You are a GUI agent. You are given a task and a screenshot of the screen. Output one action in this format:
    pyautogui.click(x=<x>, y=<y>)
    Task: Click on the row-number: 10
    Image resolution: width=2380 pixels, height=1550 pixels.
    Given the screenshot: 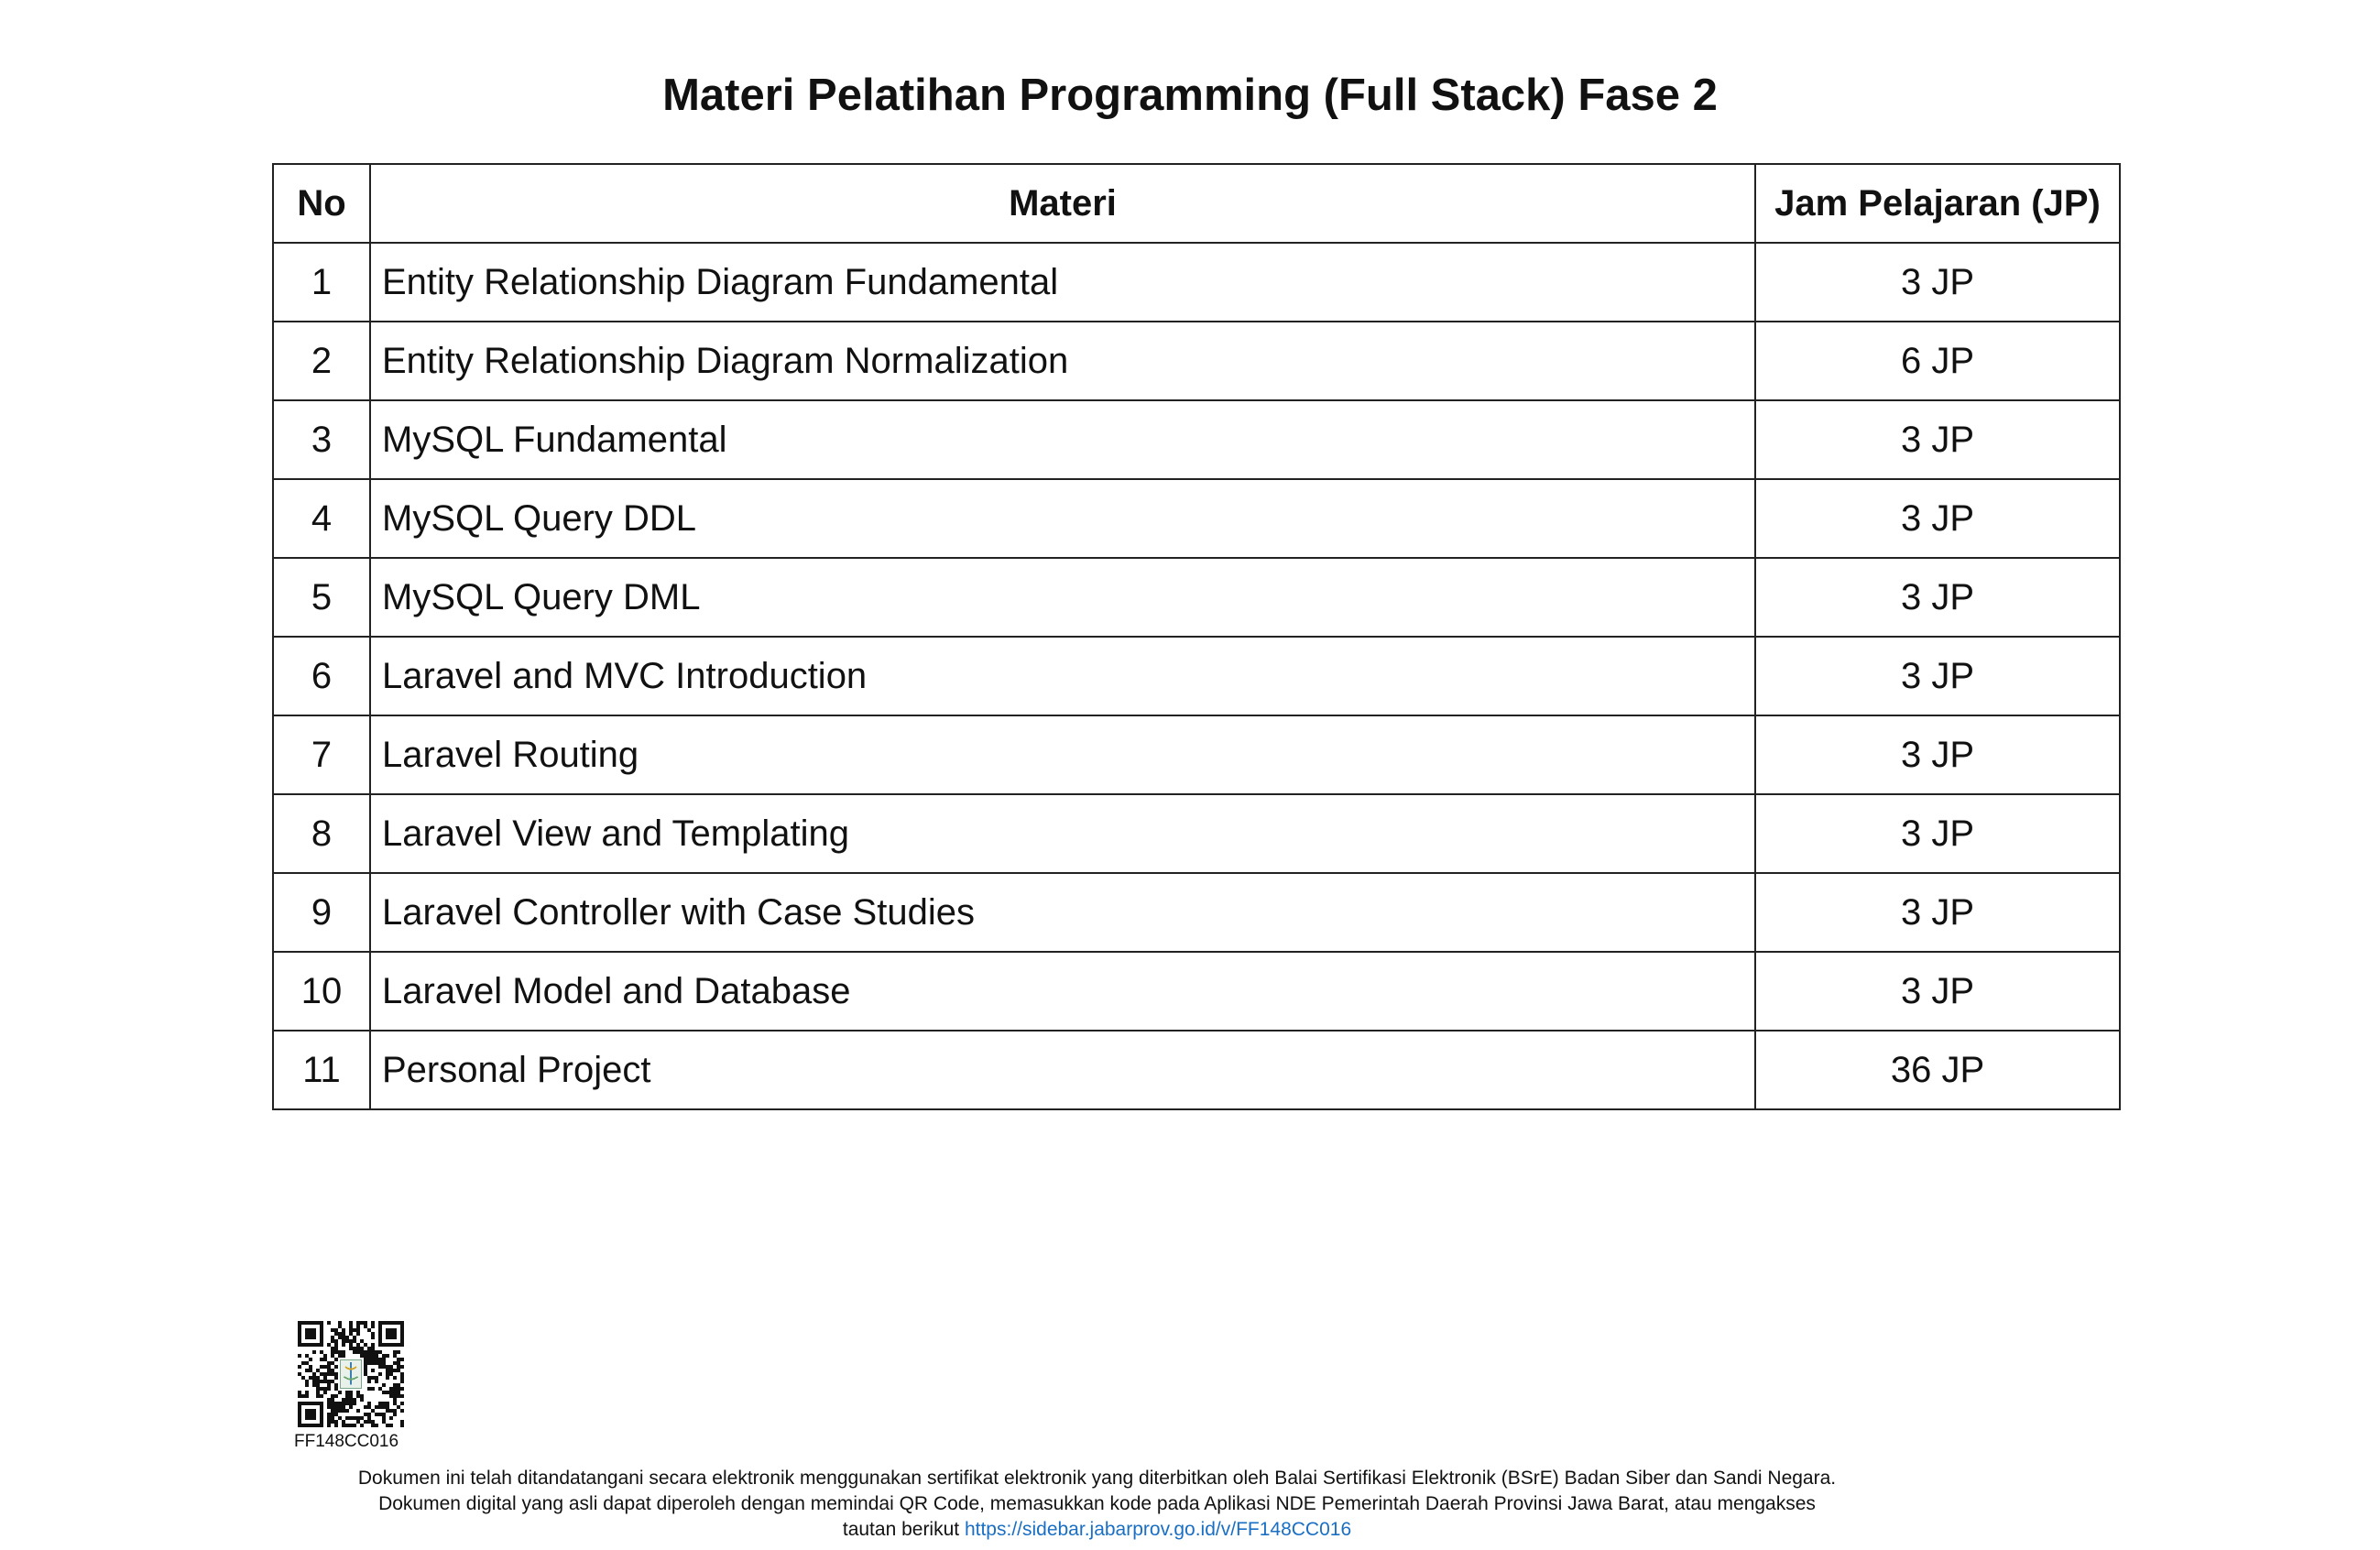 What is the action you would take?
    pyautogui.click(x=321, y=991)
    